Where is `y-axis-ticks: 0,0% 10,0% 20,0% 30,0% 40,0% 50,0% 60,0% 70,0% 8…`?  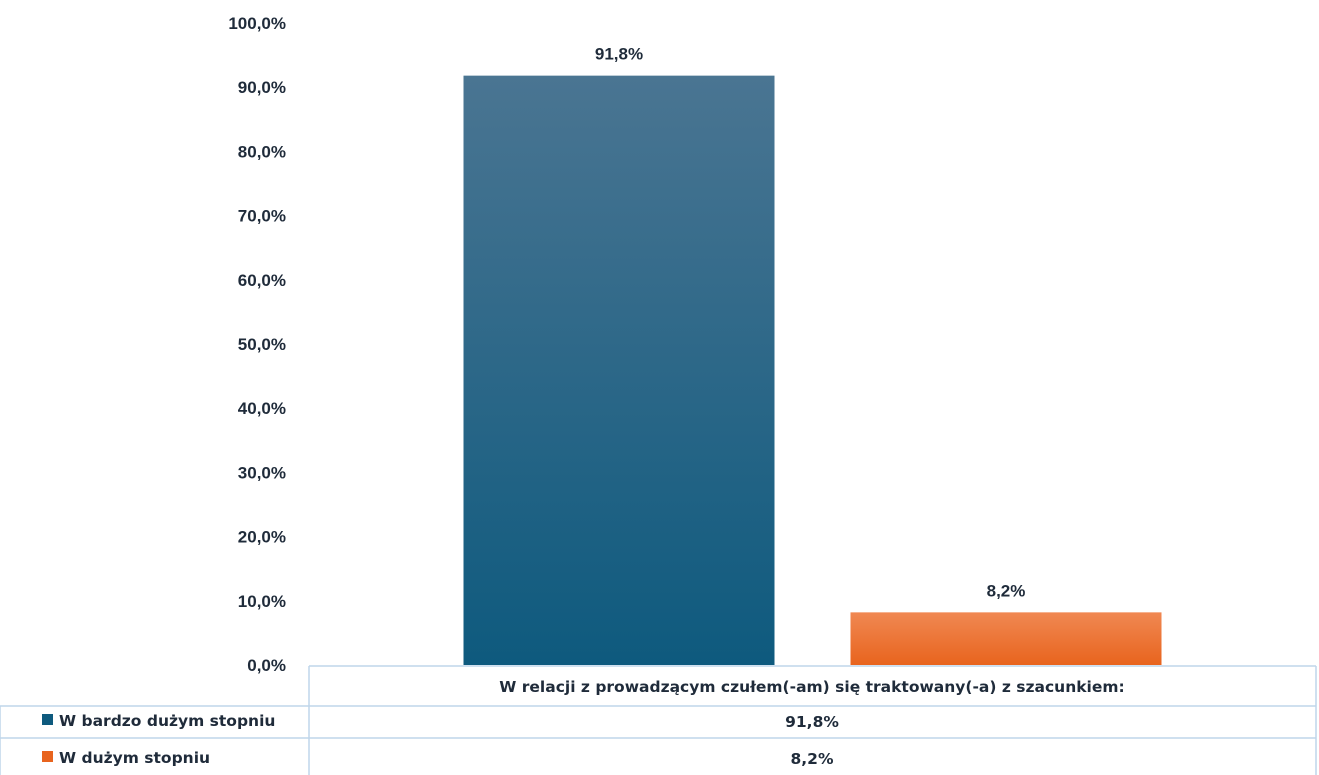 y-axis-ticks: 0,0% 10,0% 20,0% 30,0% 40,0% 50,0% 60,0% 70,0% 8… is located at coordinates (257, 344).